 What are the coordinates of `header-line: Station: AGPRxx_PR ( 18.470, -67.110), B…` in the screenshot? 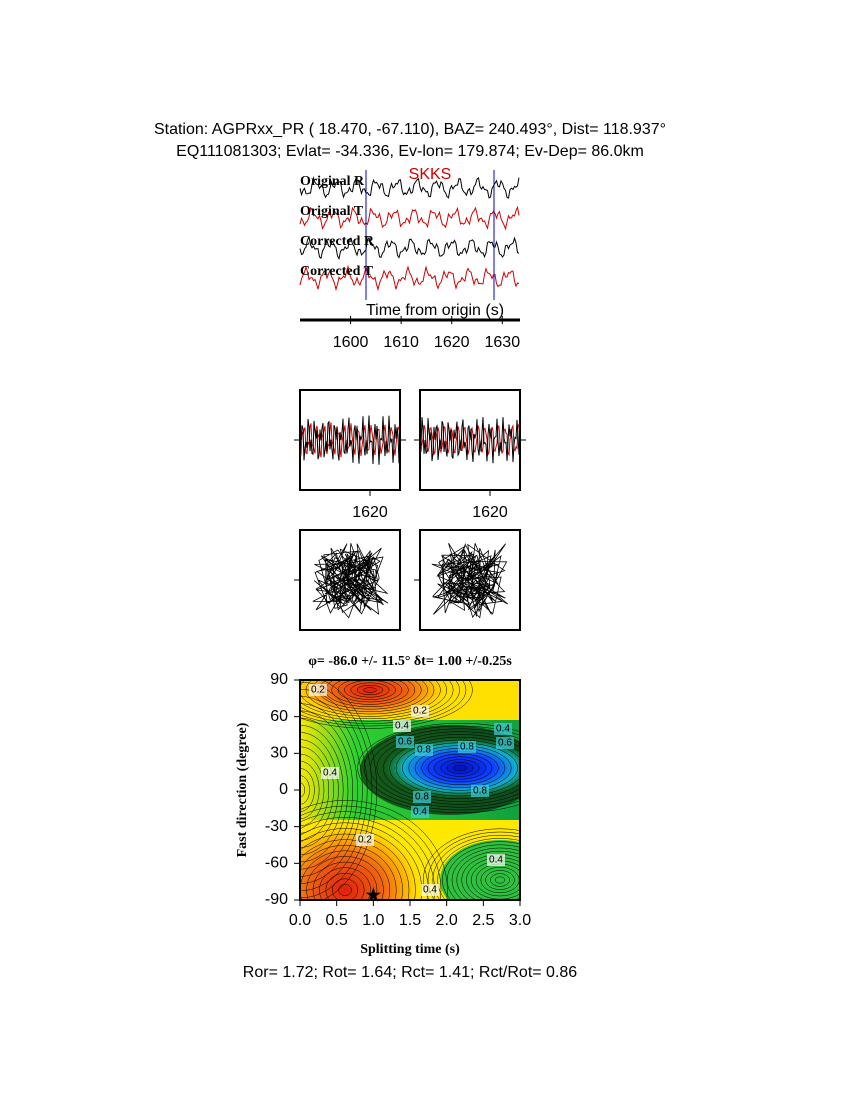 It's located at (410, 129).